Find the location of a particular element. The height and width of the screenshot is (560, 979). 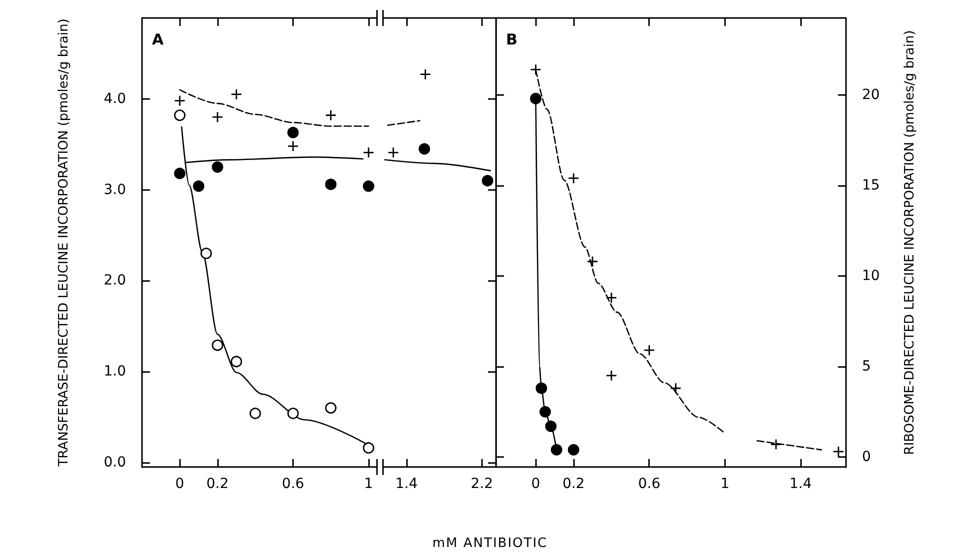

x-axis-title: mM ANTIBIOTIC is located at coordinates (490, 543).